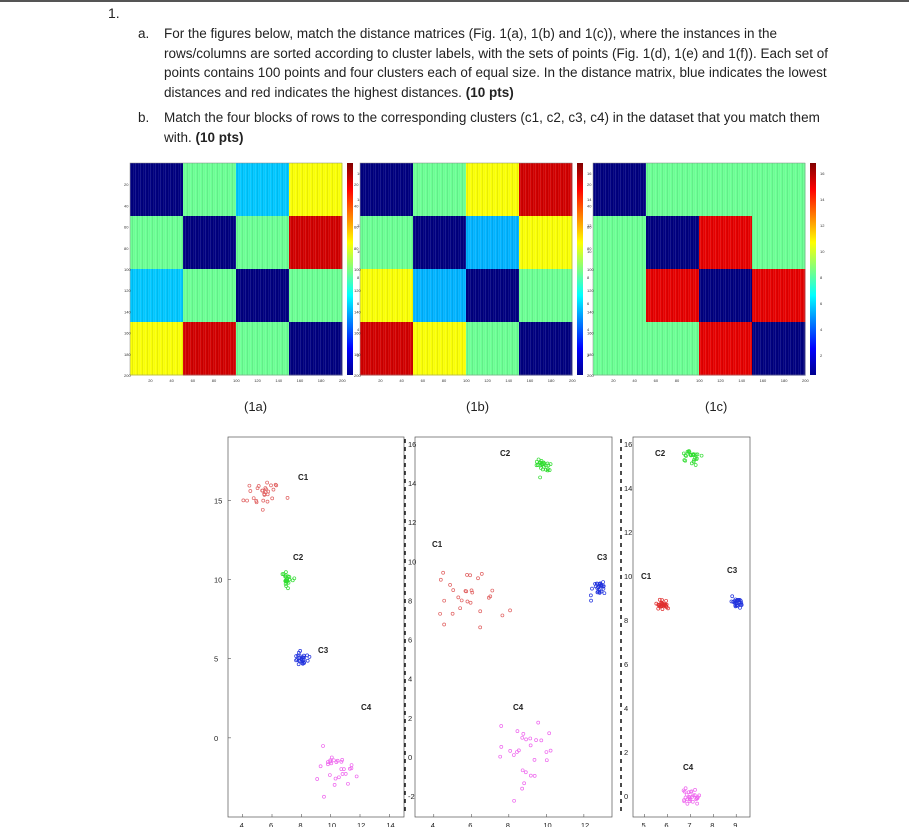  What do you see at coordinates (410, 627) in the screenshot?
I see `scatter-1e-yaxis: 16 14 12 10 8 6 4 2 0 -2` at bounding box center [410, 627].